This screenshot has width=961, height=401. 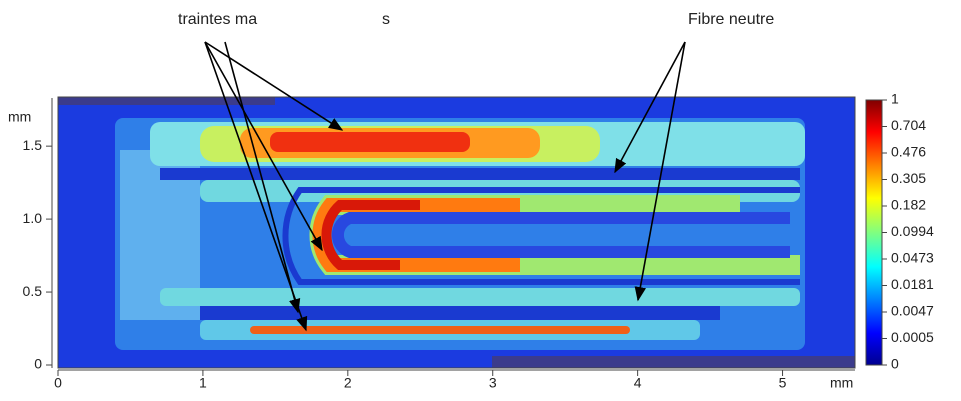 What do you see at coordinates (908, 205) in the screenshot?
I see `colorbar-tick-label: 0.182` at bounding box center [908, 205].